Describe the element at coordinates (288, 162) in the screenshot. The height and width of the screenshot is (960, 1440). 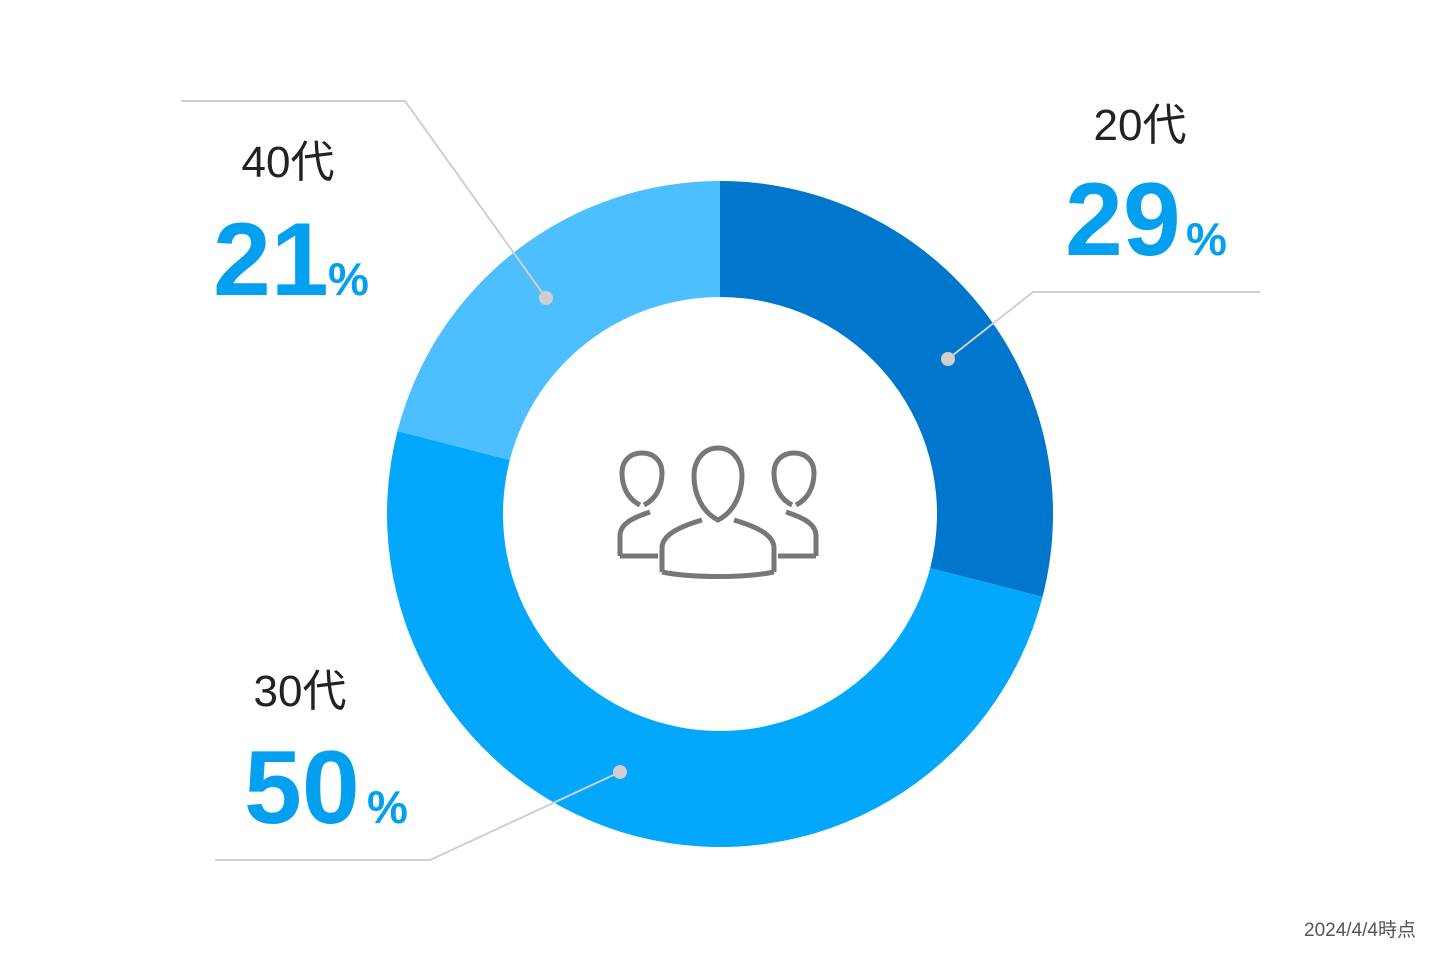
I see `category-label: 40代` at that location.